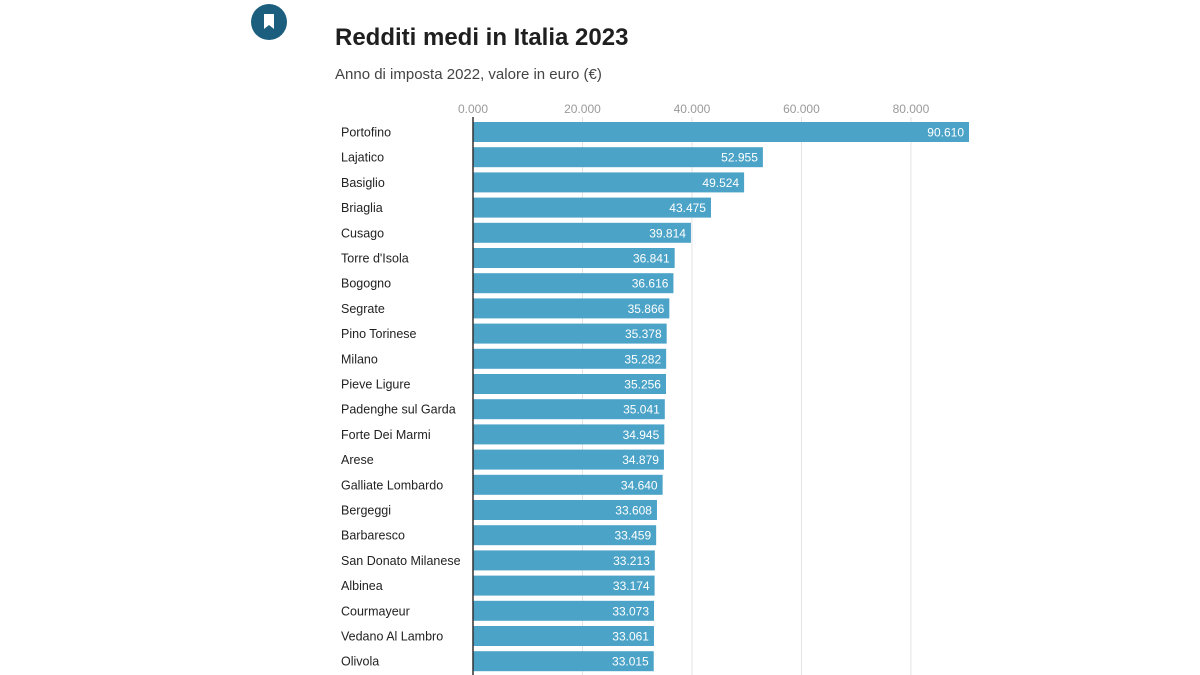  I want to click on value-label: 39.814, so click(667, 233).